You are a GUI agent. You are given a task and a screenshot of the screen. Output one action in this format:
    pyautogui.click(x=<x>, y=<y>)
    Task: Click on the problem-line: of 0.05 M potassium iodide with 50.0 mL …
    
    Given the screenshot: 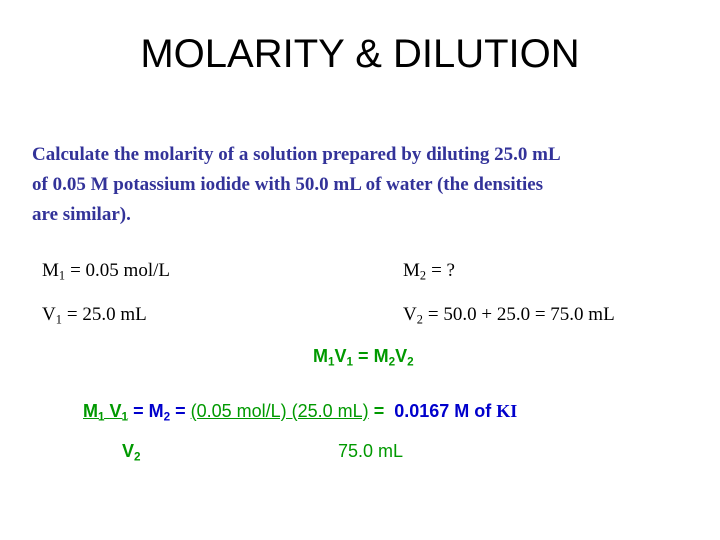 What is the action you would take?
    pyautogui.click(x=288, y=184)
    